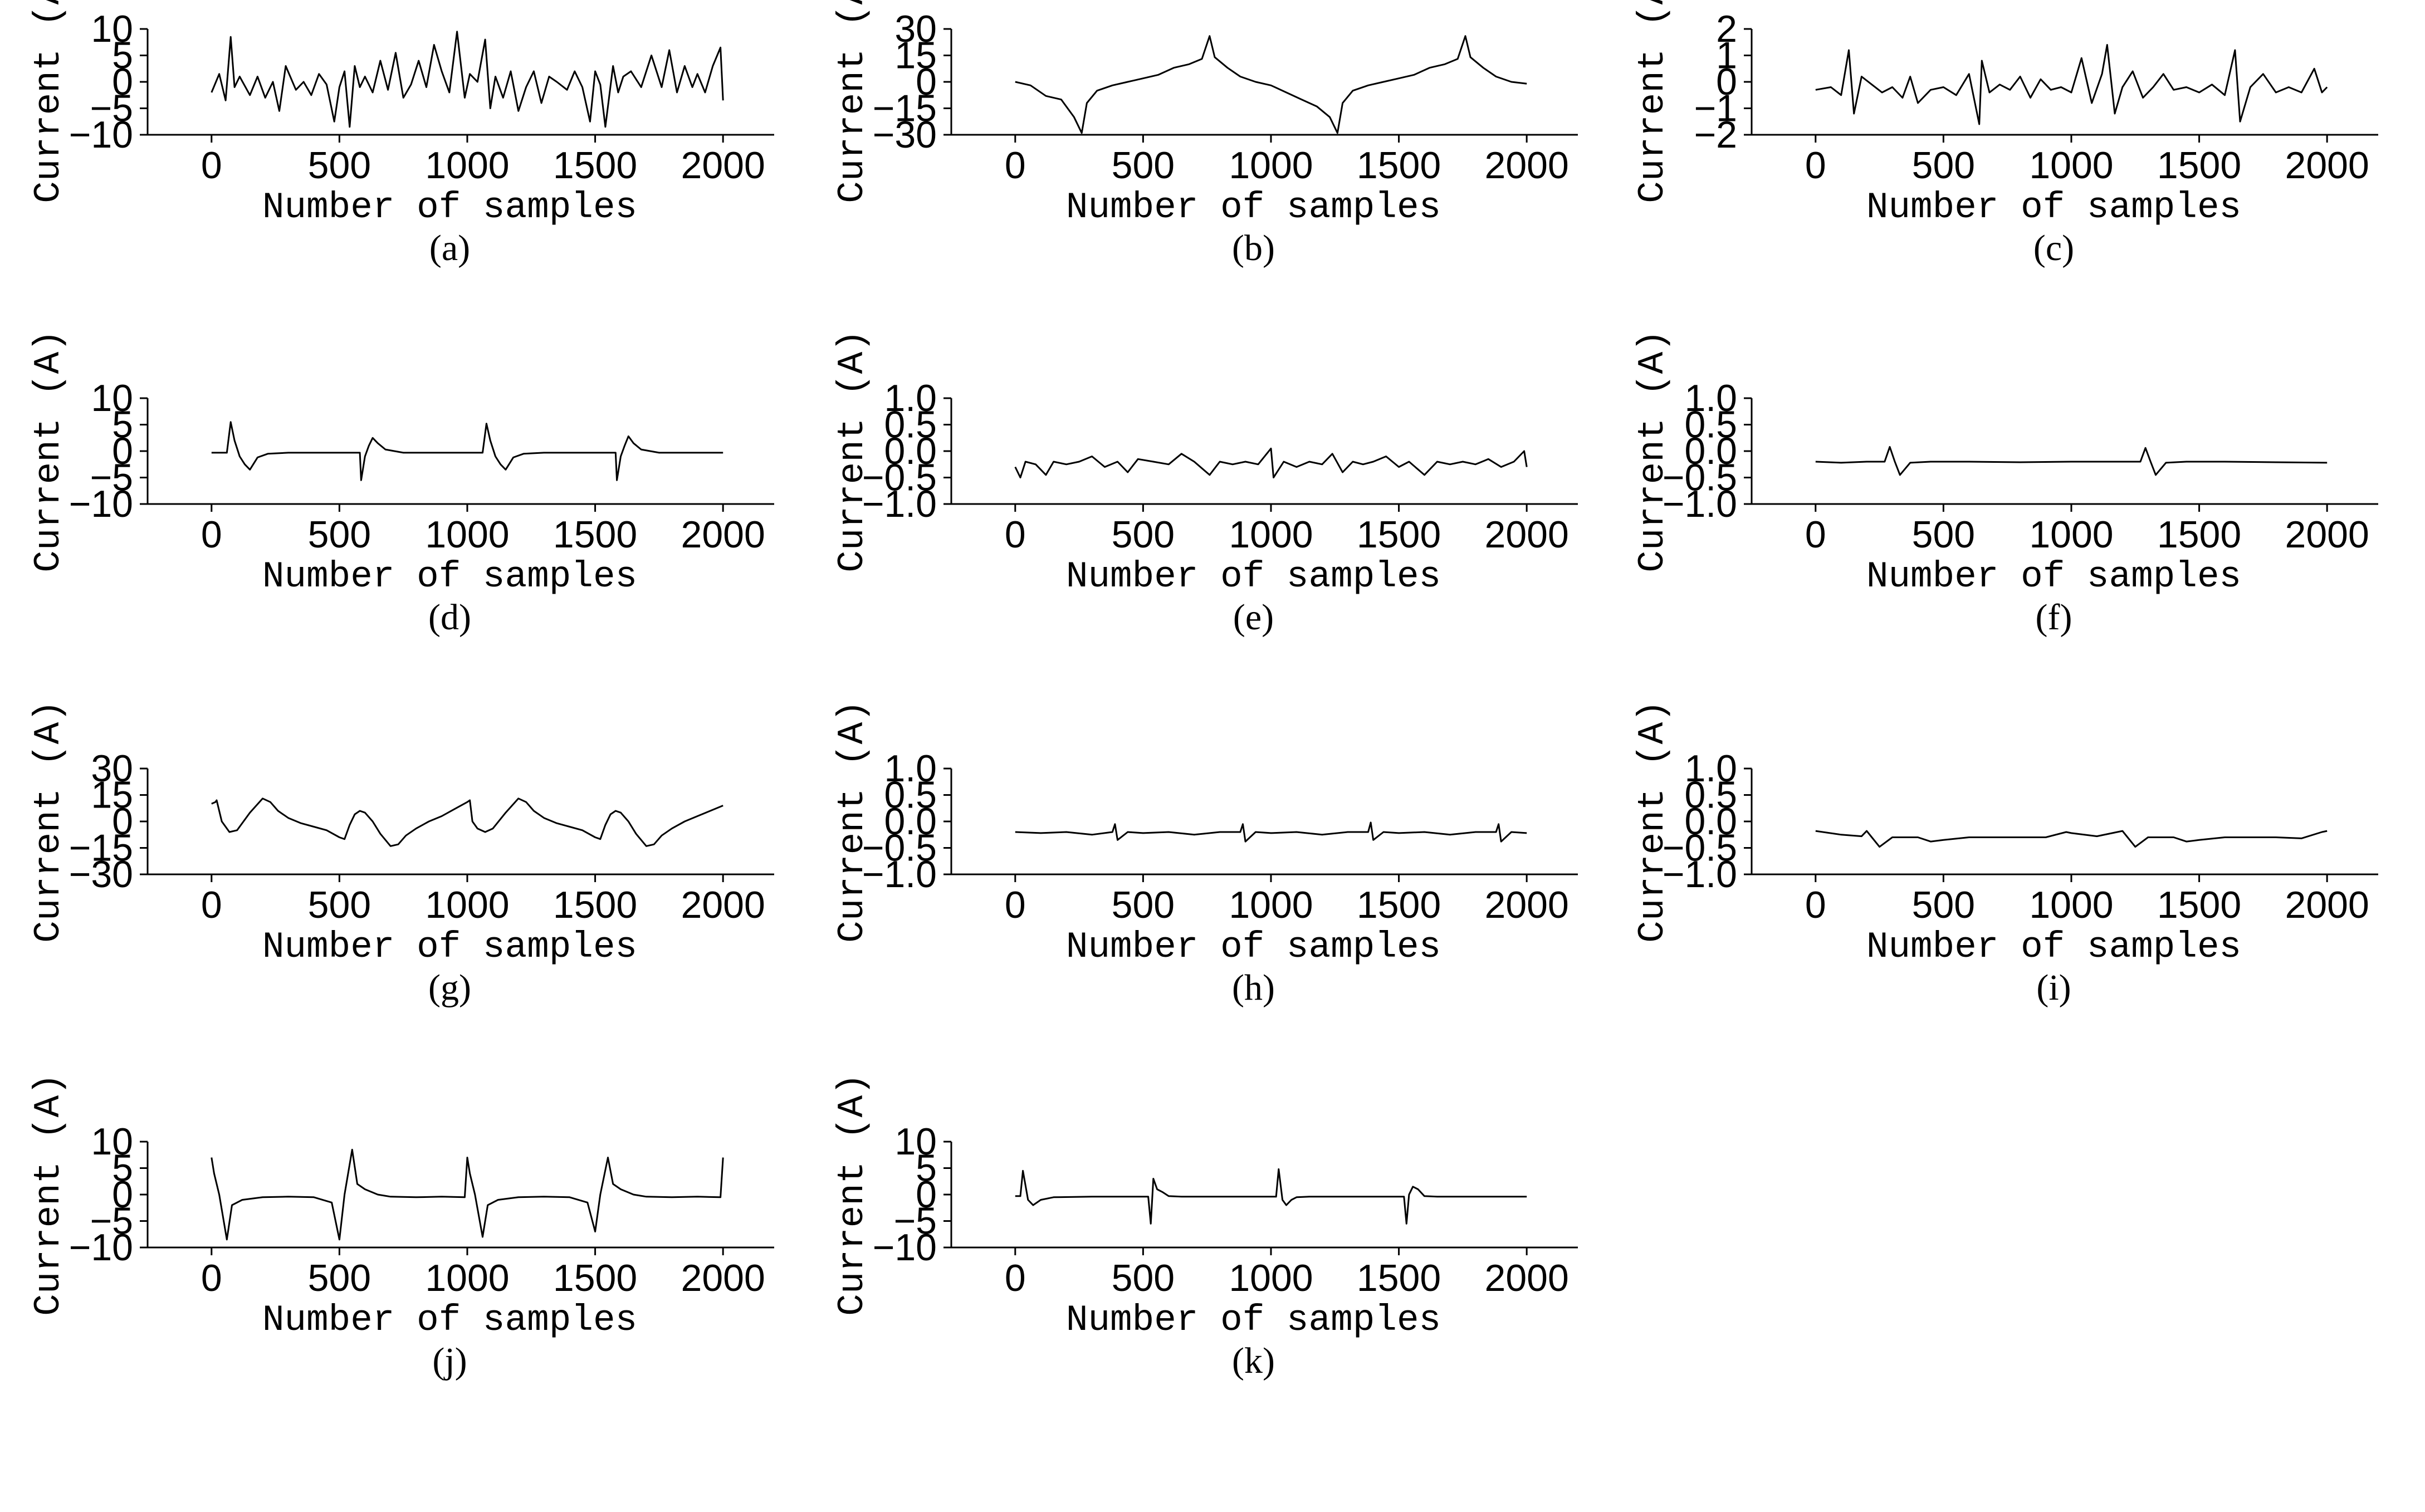  What do you see at coordinates (1253, 618) in the screenshot?
I see `panel-caption: (e)` at bounding box center [1253, 618].